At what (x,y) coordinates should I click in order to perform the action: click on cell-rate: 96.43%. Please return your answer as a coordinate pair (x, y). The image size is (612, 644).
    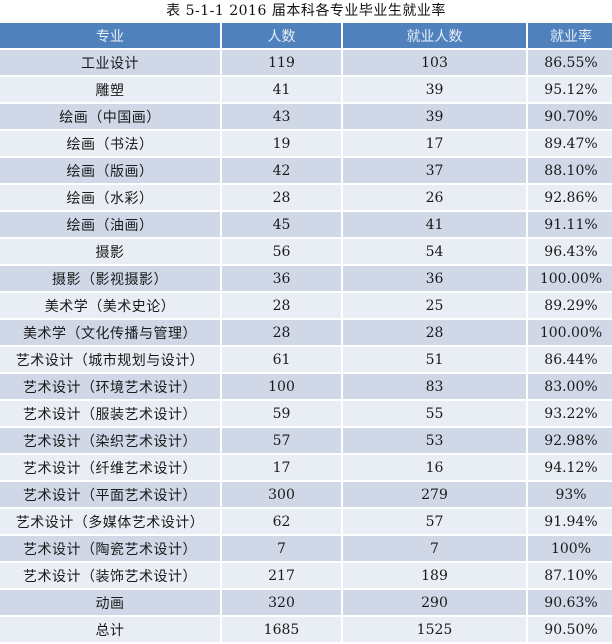
    Looking at the image, I should click on (570, 251).